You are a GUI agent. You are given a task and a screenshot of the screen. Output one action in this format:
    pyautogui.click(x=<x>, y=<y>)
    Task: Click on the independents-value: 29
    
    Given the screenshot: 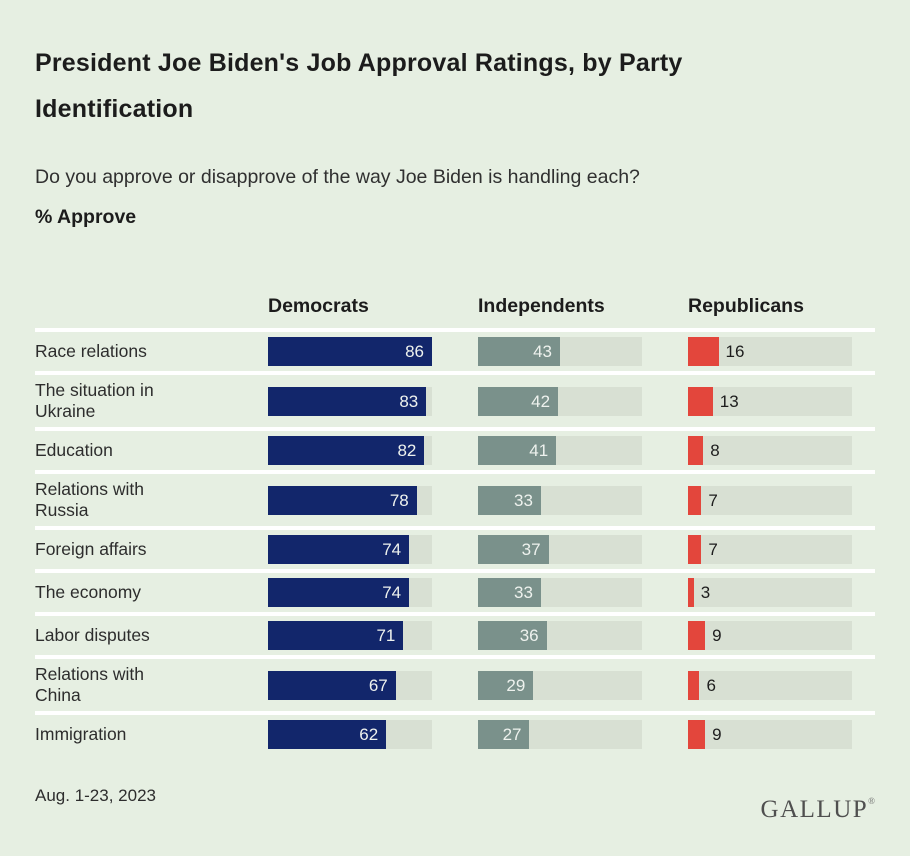 What is the action you would take?
    pyautogui.click(x=516, y=685)
    